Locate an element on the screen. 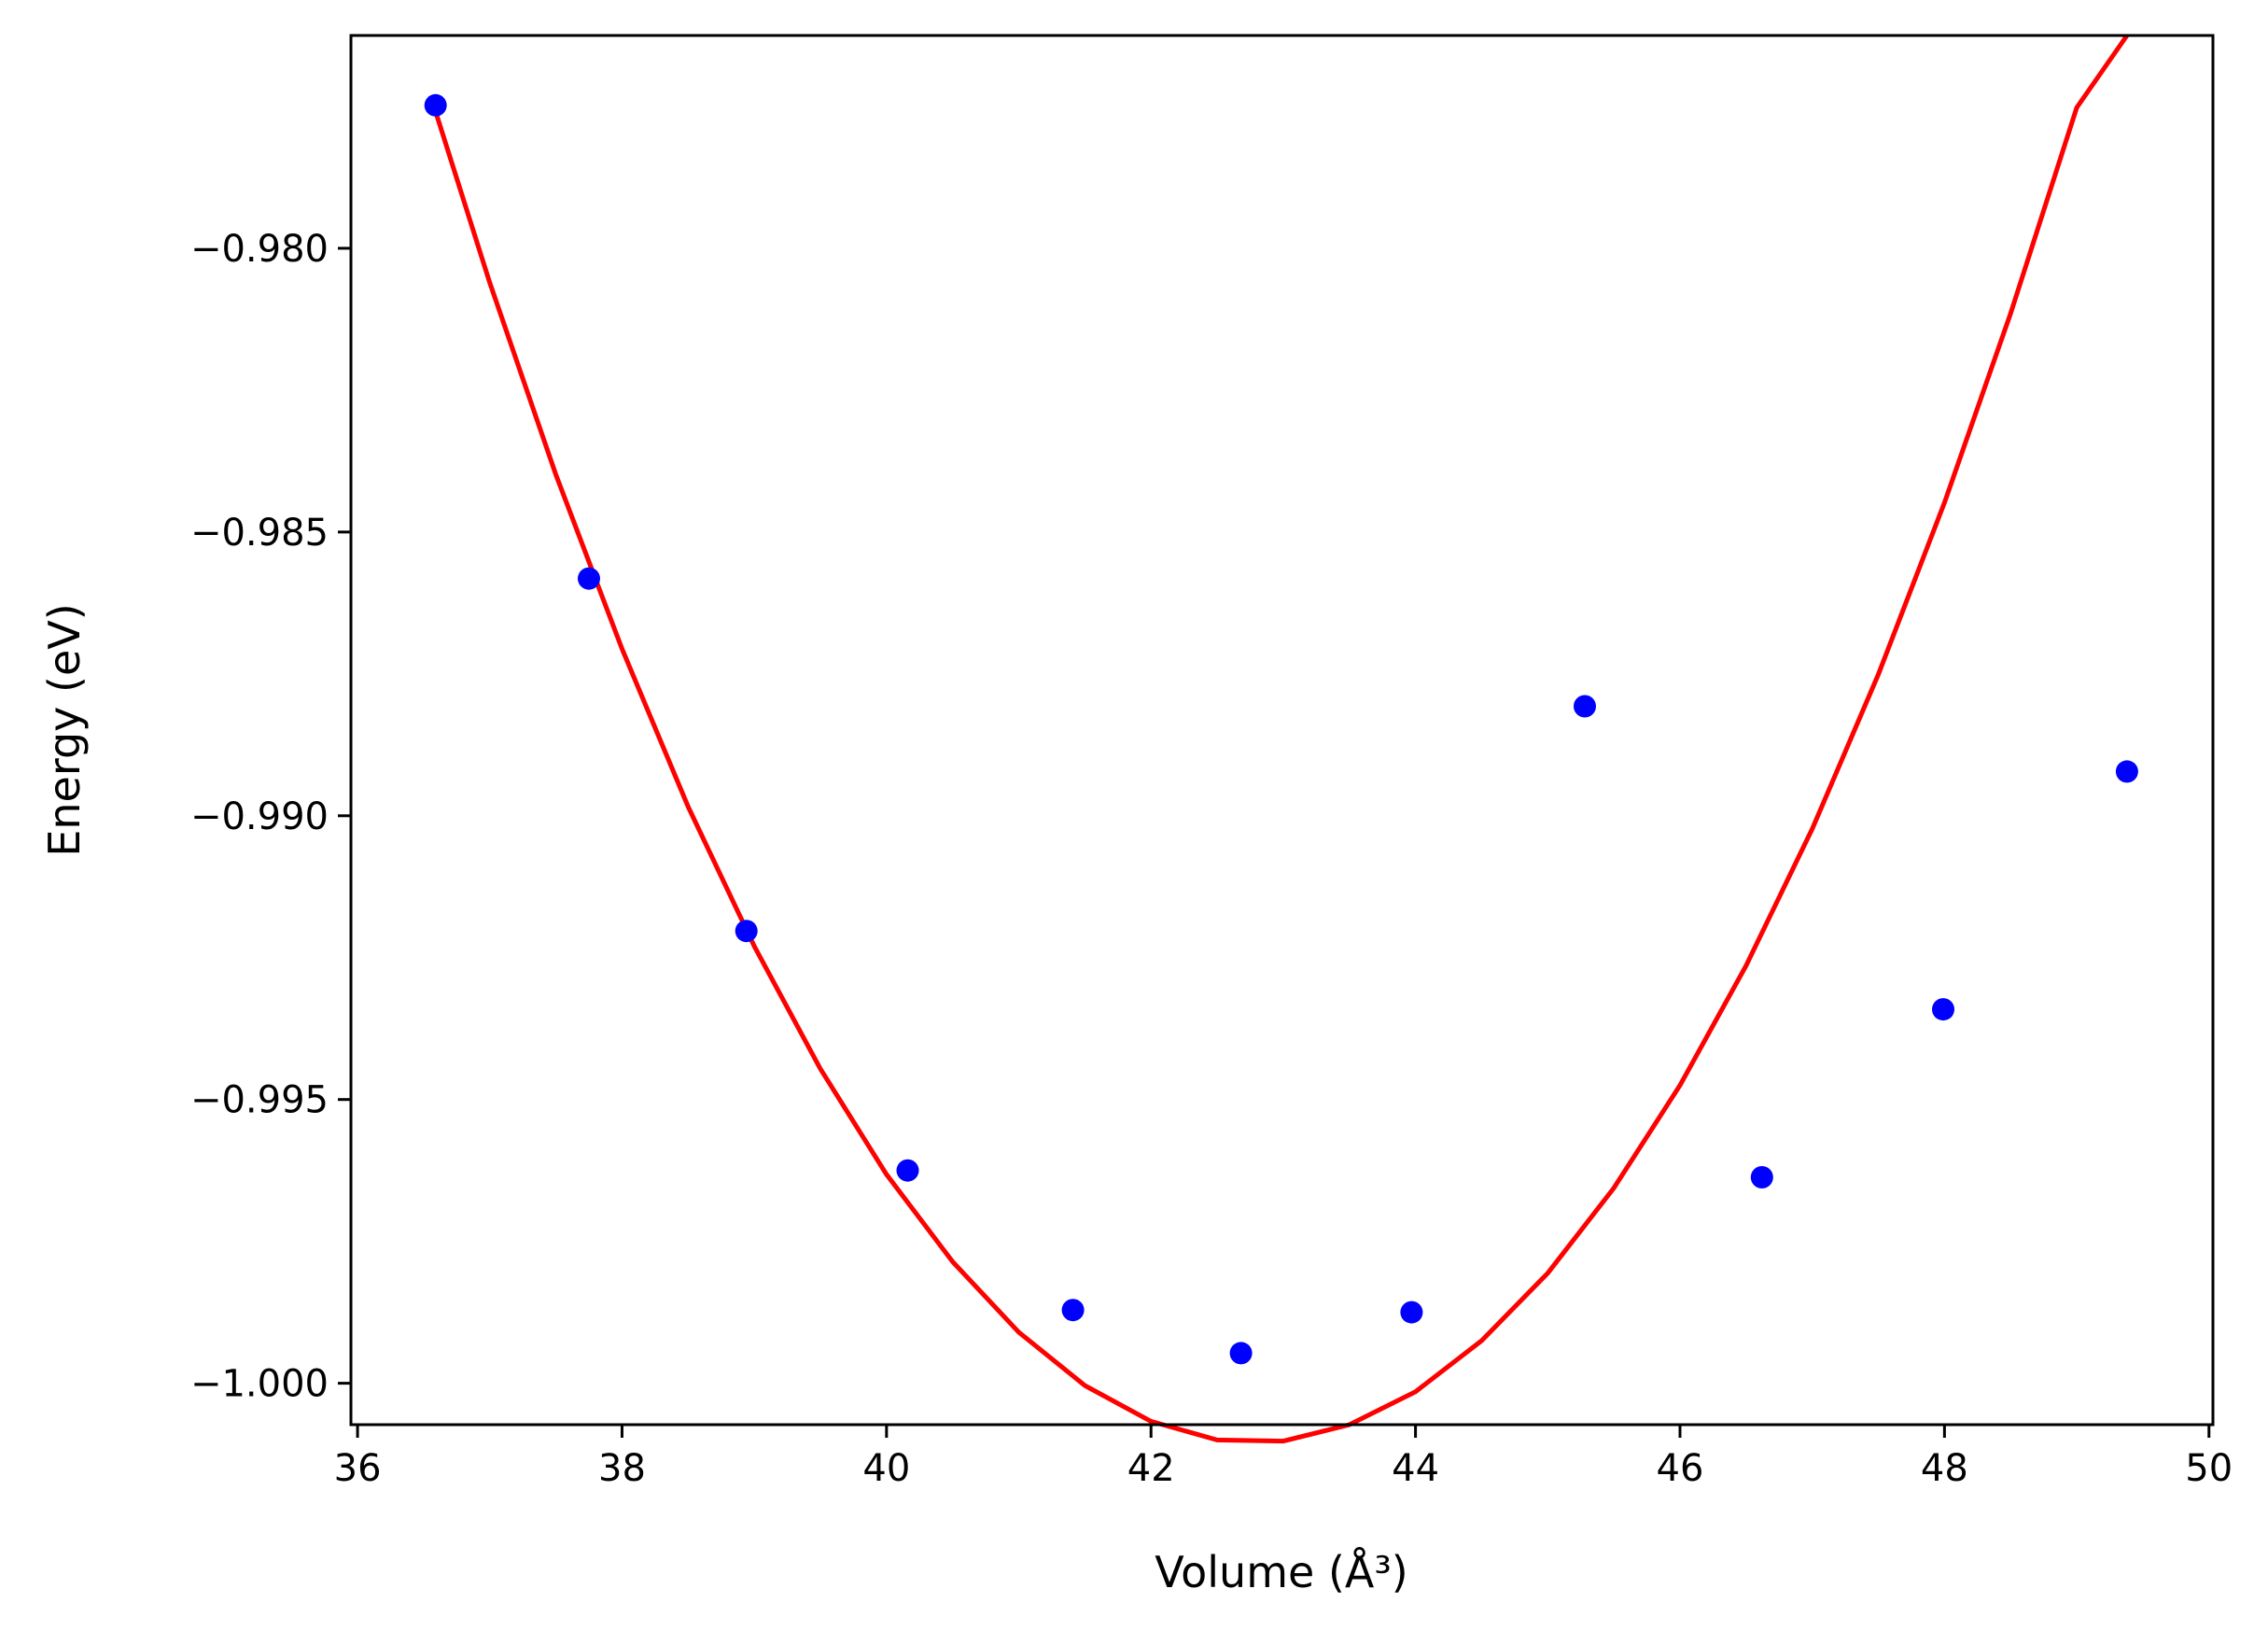 This screenshot has width=2268, height=1631. y-tick-label: −0.980 is located at coordinates (259, 249).